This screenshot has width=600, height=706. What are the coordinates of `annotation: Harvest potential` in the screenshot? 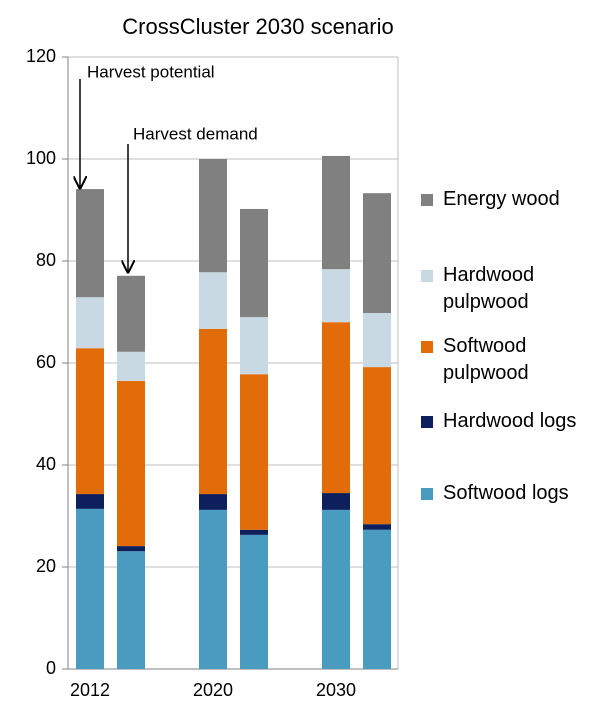 It's located at (151, 71).